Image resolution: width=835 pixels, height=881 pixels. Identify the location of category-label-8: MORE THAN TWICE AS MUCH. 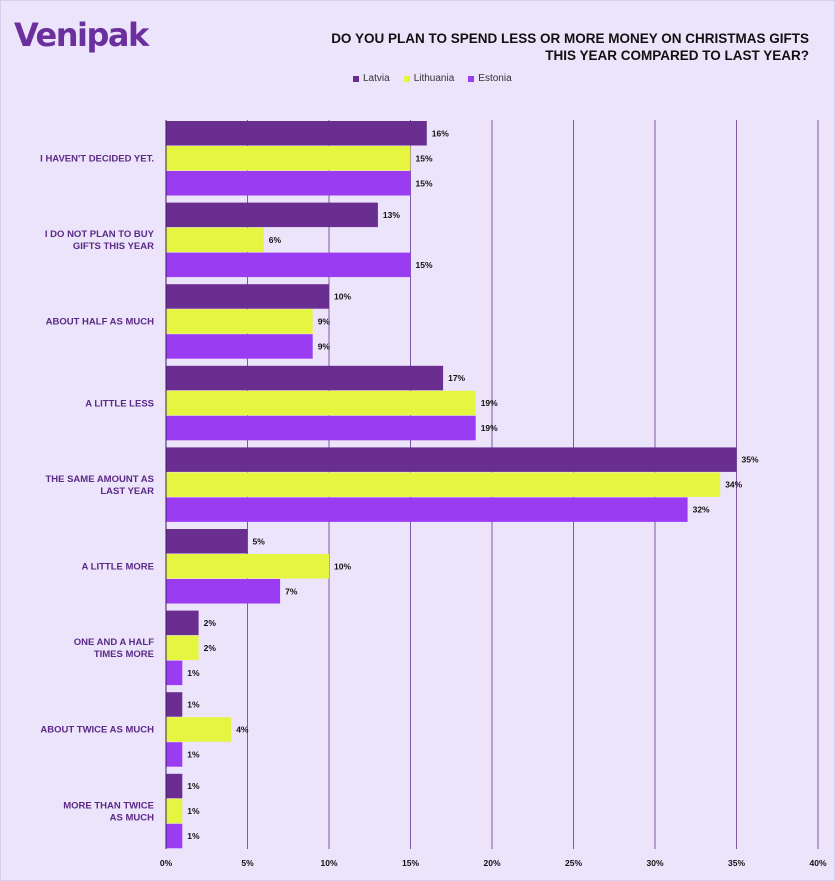
(108, 811).